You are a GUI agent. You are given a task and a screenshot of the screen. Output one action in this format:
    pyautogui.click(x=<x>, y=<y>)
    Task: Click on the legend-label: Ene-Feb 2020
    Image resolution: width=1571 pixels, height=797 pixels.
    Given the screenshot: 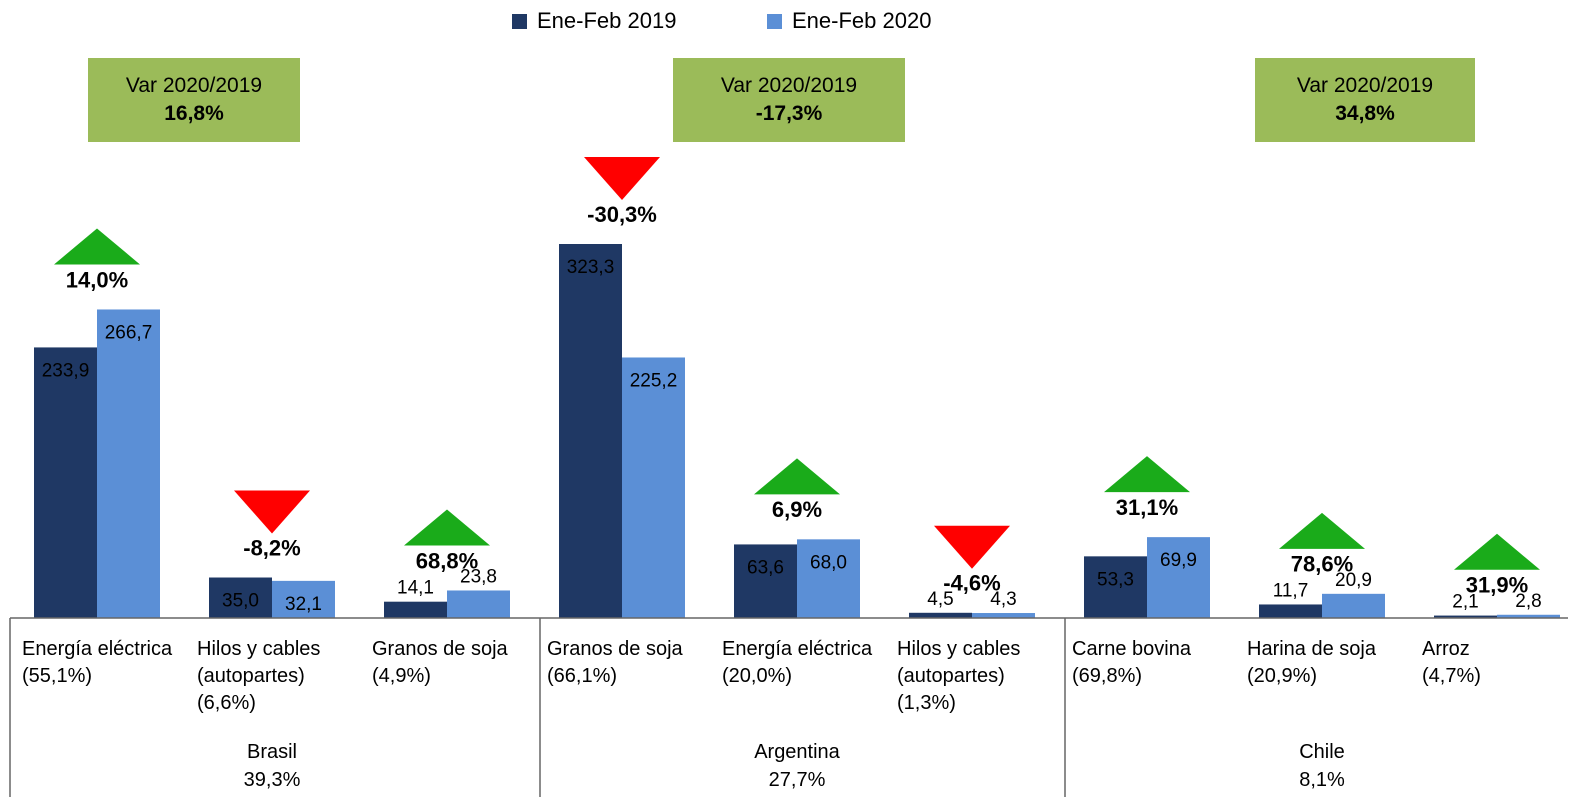 What is the action you would take?
    pyautogui.click(x=861, y=20)
    